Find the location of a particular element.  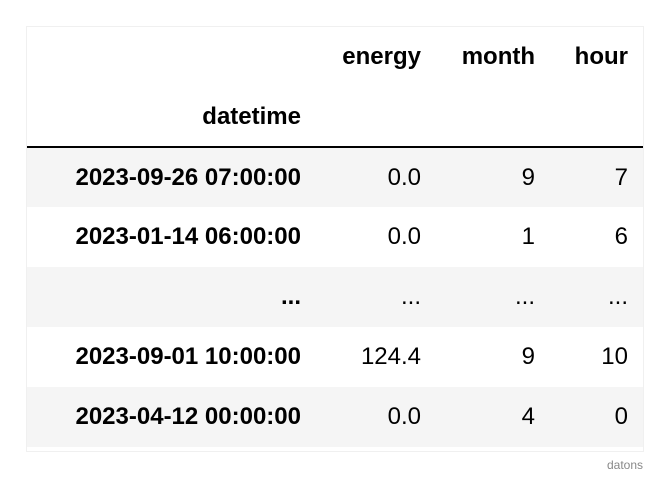

index-name-row: datetime is located at coordinates (335, 117).